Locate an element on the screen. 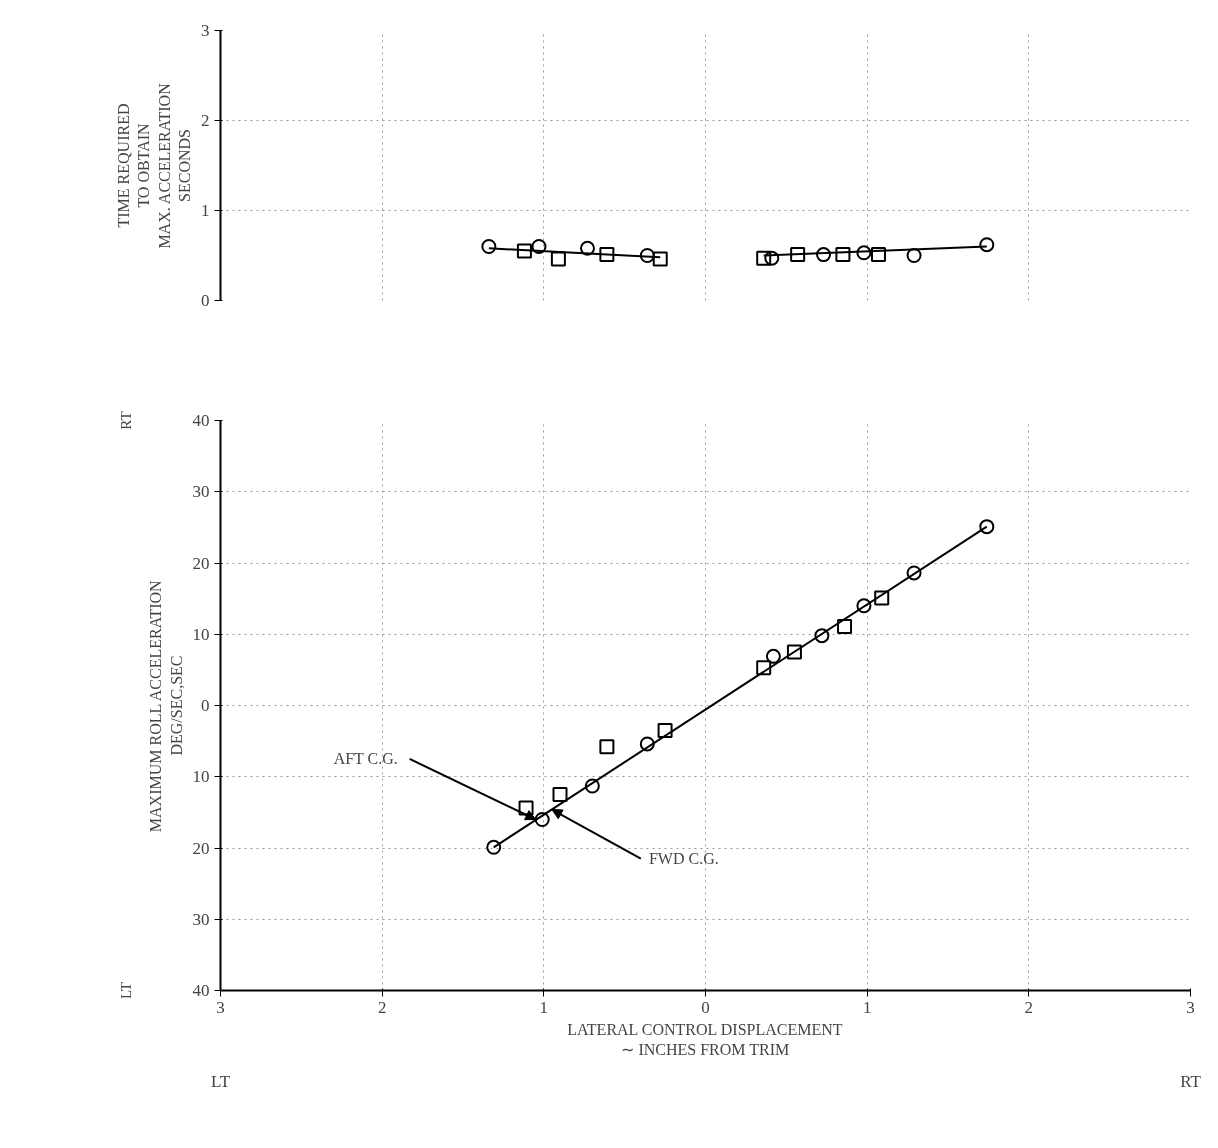 Image resolution: width=1218 pixels, height=1148 pixels. y-axis-title: TIME REQUIRED TO OBTAIN MAX. ACCELERATION SECONDS is located at coordinates (153, 165).